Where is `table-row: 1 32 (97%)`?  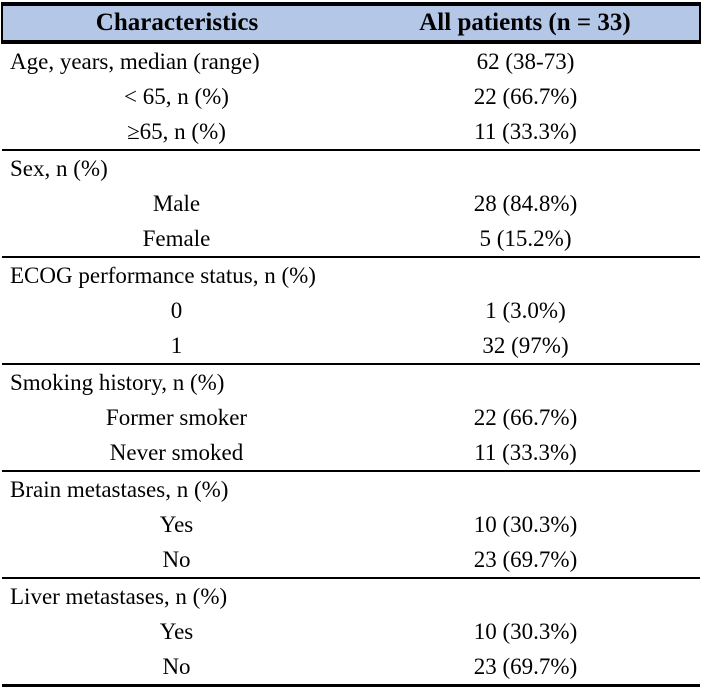
table-row: 1 32 (97%) is located at coordinates (351, 346).